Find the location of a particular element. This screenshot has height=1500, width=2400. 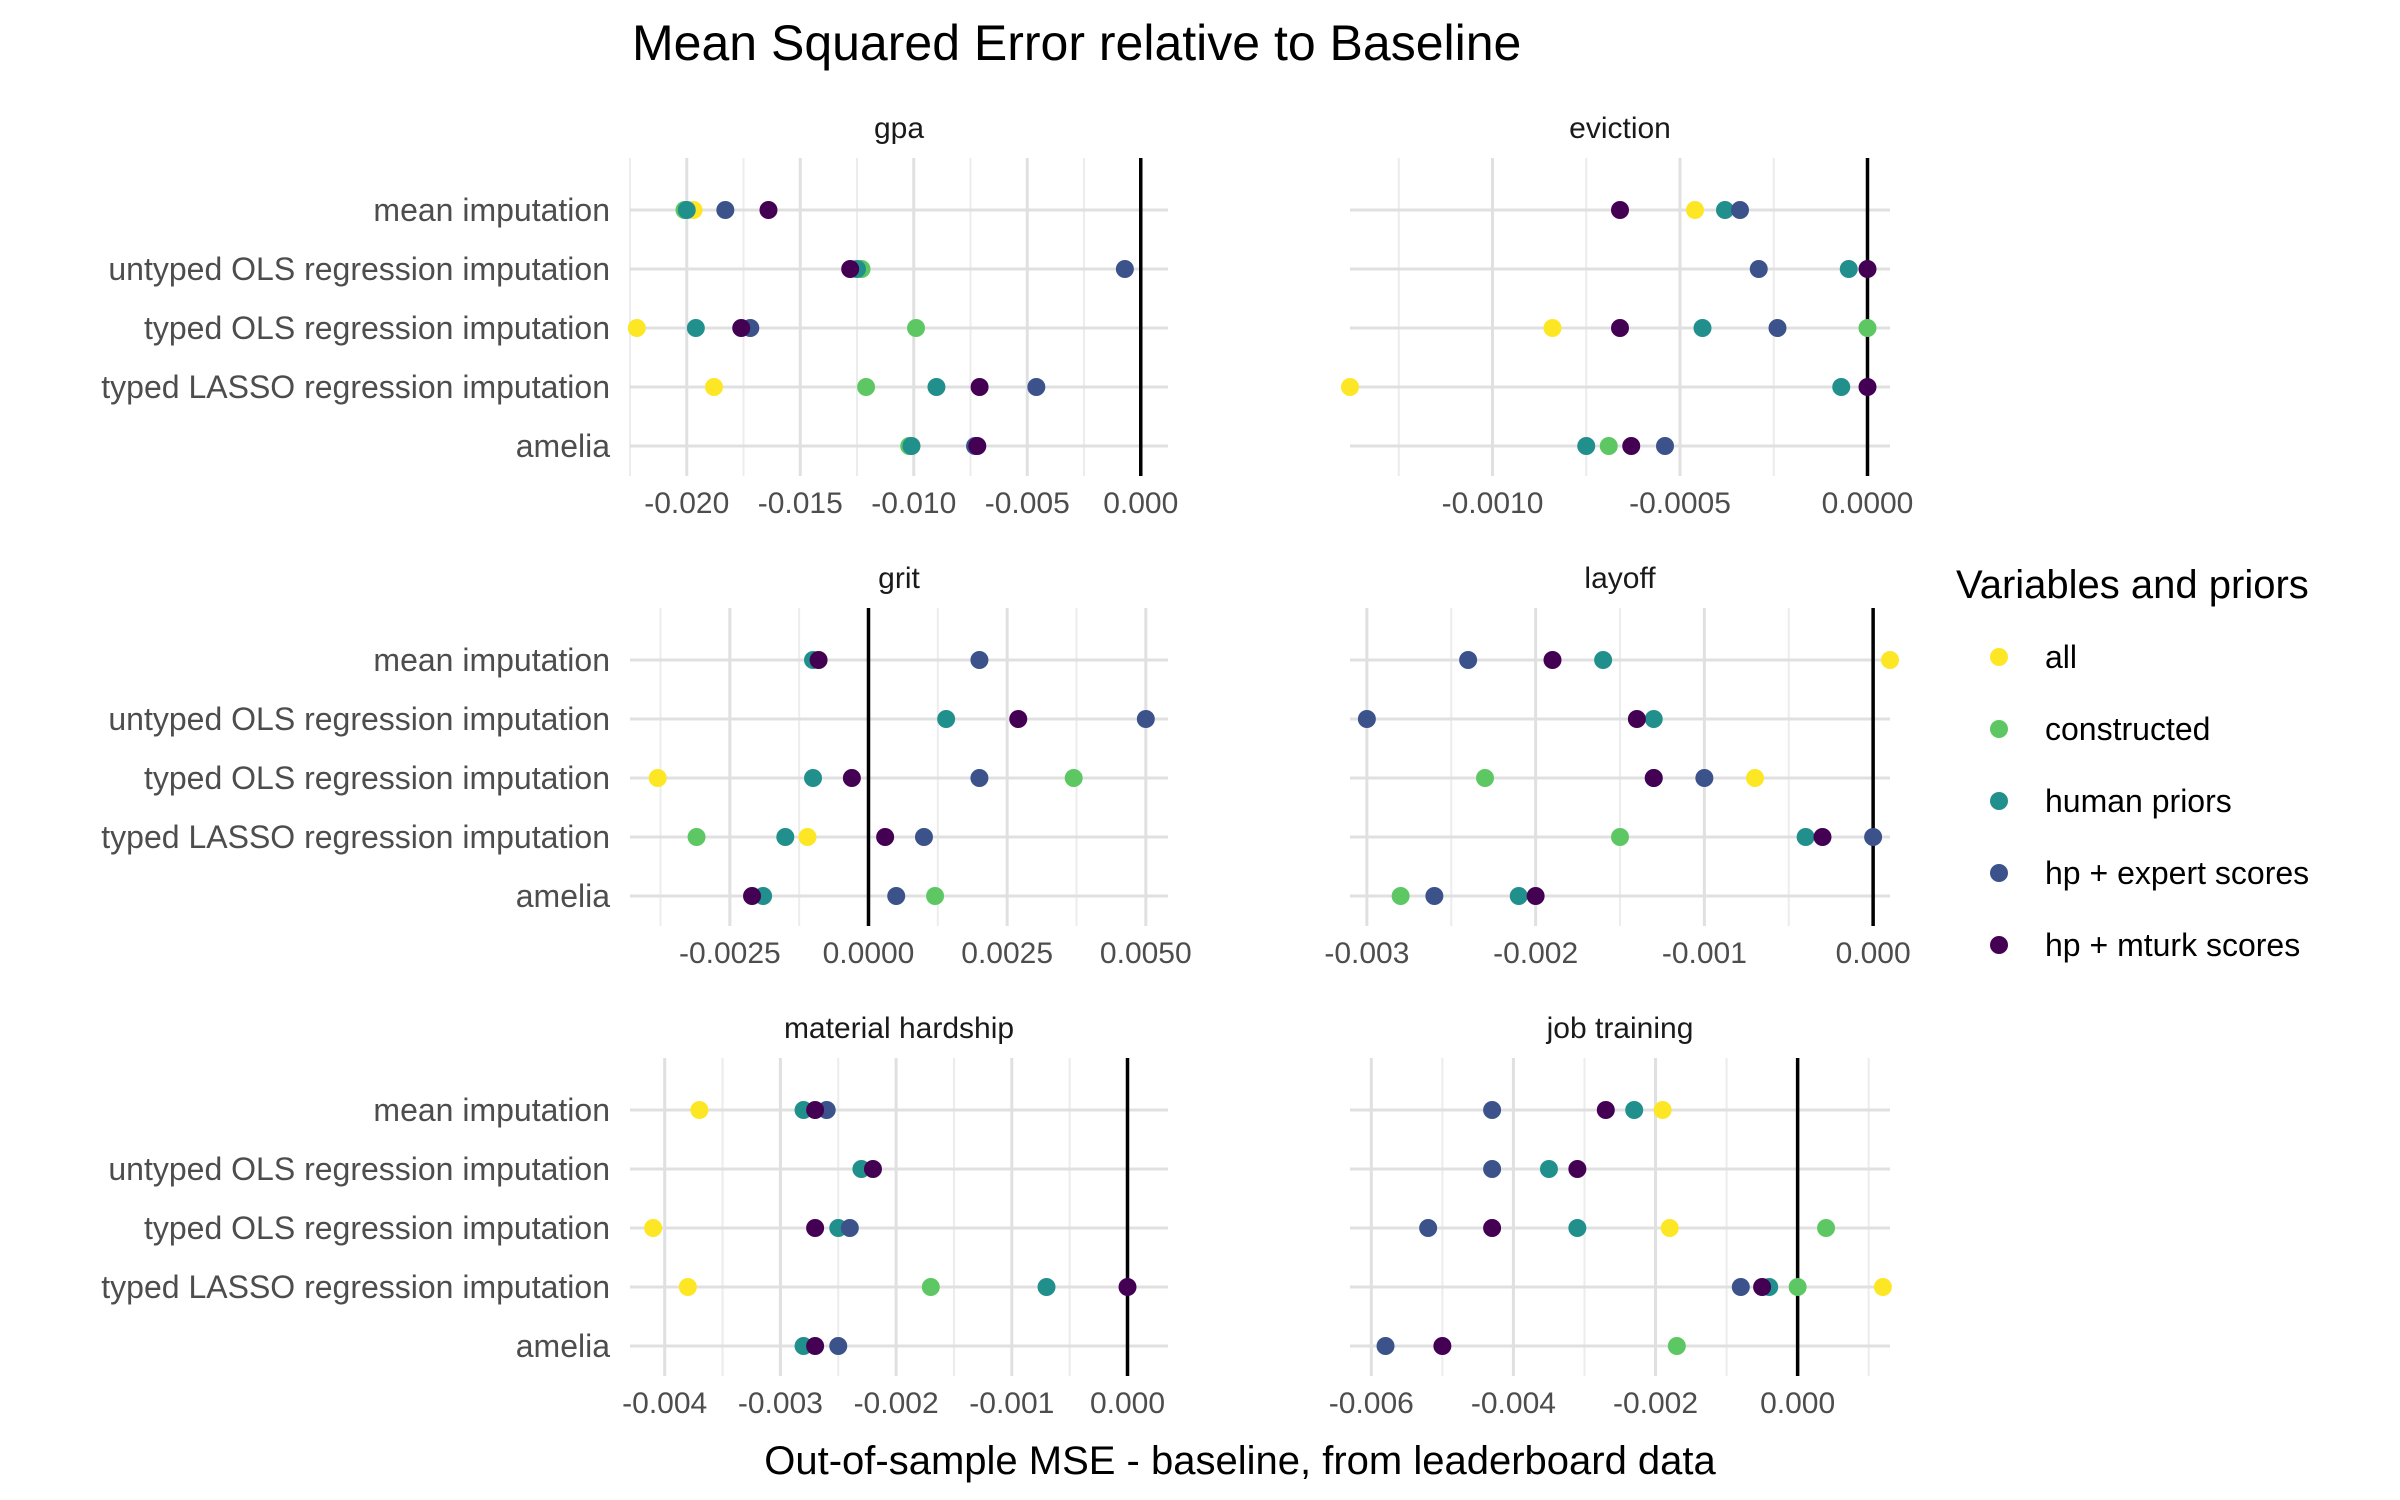

x-tick-label: -0.004 is located at coordinates (664, 1403).